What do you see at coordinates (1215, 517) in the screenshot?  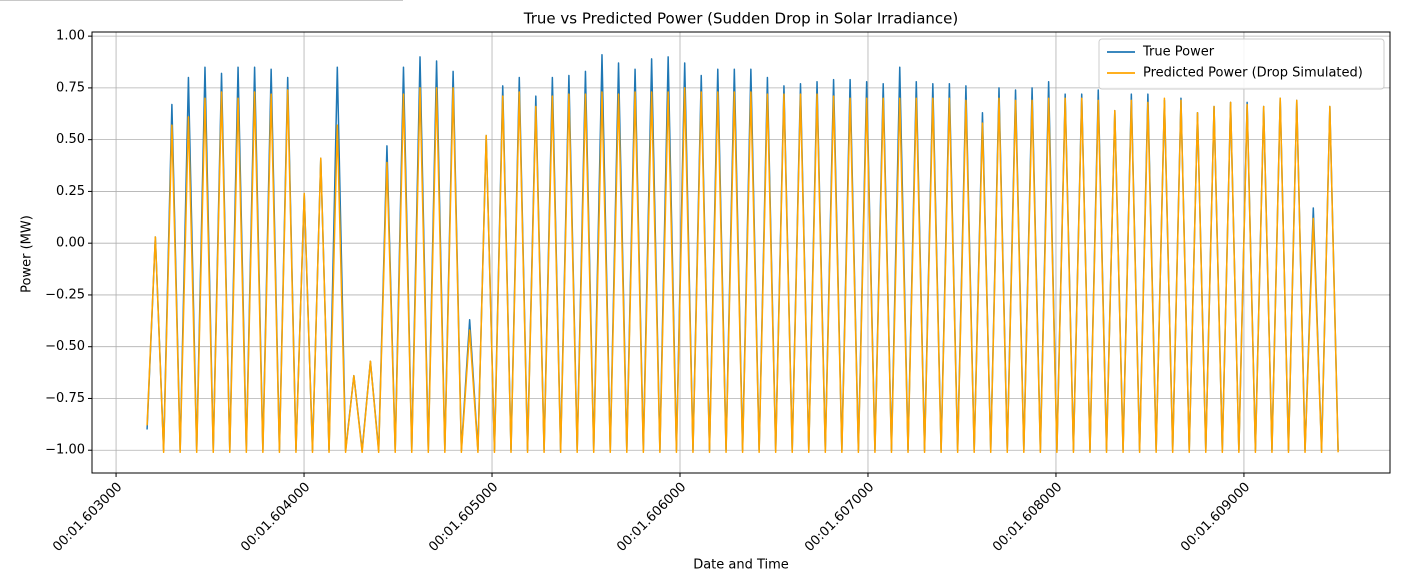 I see `x-tick-label: 00:01.609000` at bounding box center [1215, 517].